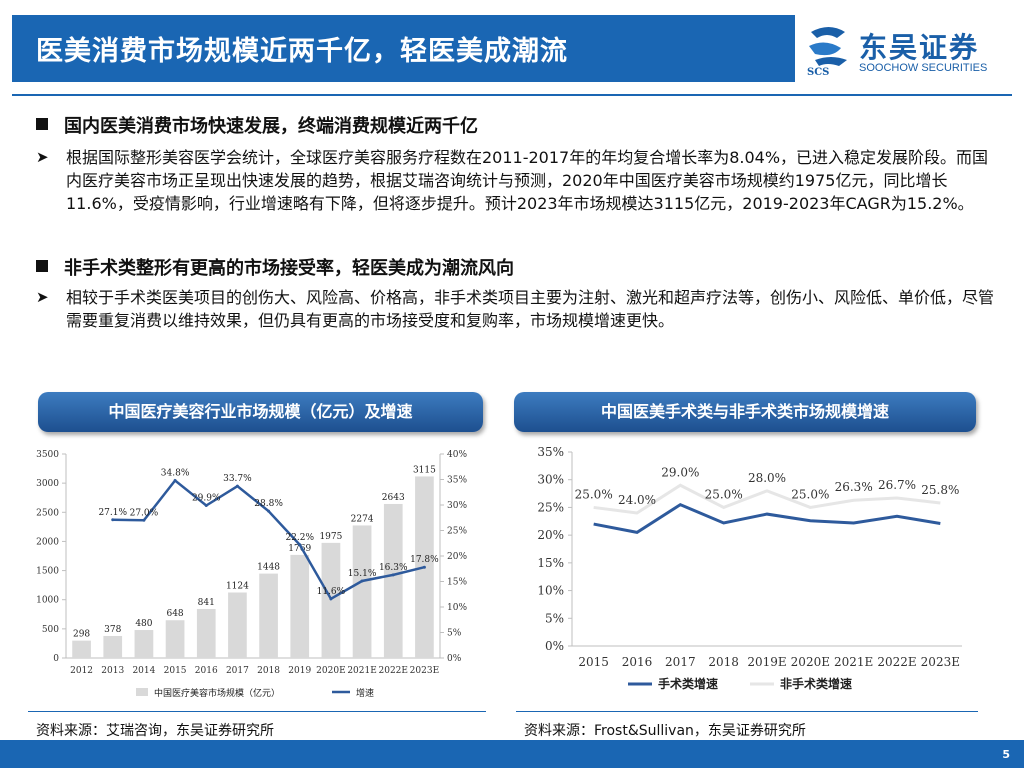 This screenshot has width=1024, height=768. What do you see at coordinates (688, 683) in the screenshot?
I see `legend-label-surgical: 手术类增速` at bounding box center [688, 683].